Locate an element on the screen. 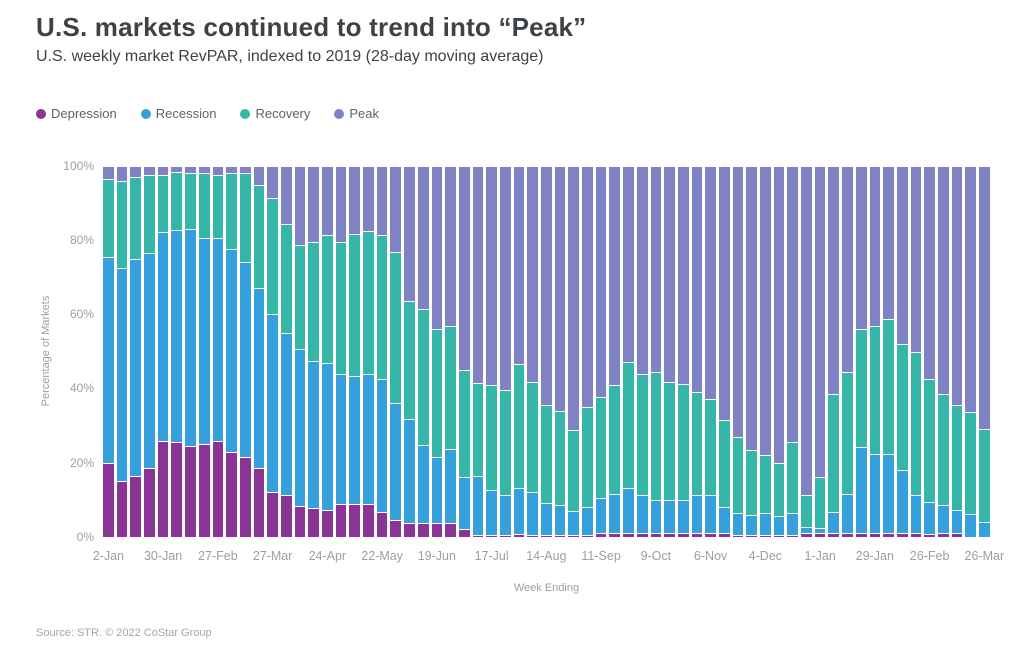  legend-label: Peak is located at coordinates (364, 113).